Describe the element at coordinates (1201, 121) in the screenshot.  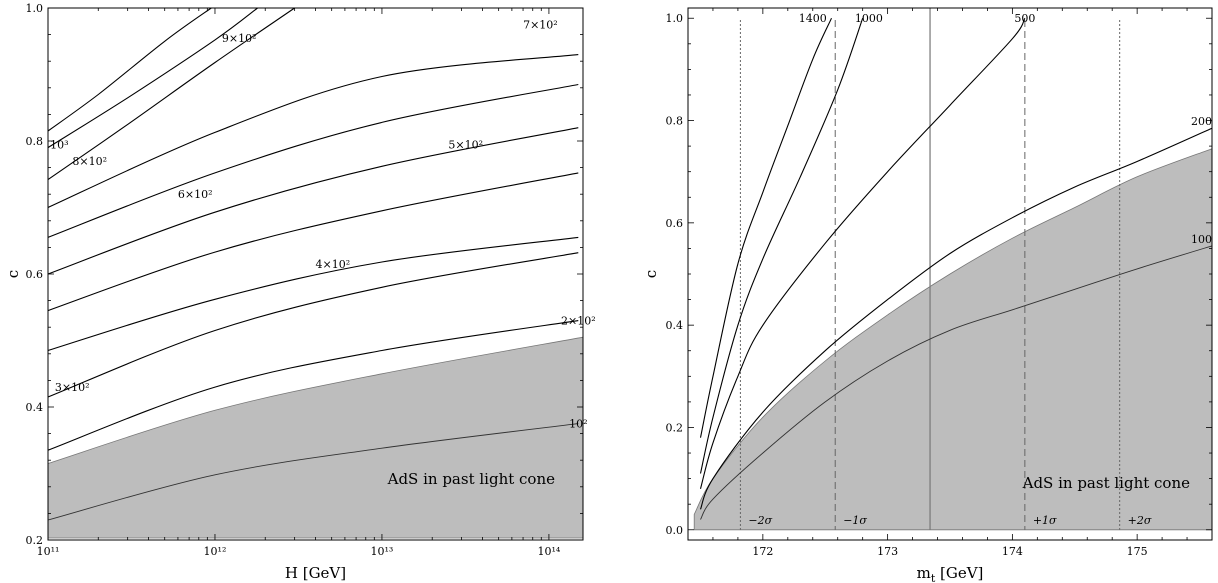
I see `right-contour-label: 200` at that location.